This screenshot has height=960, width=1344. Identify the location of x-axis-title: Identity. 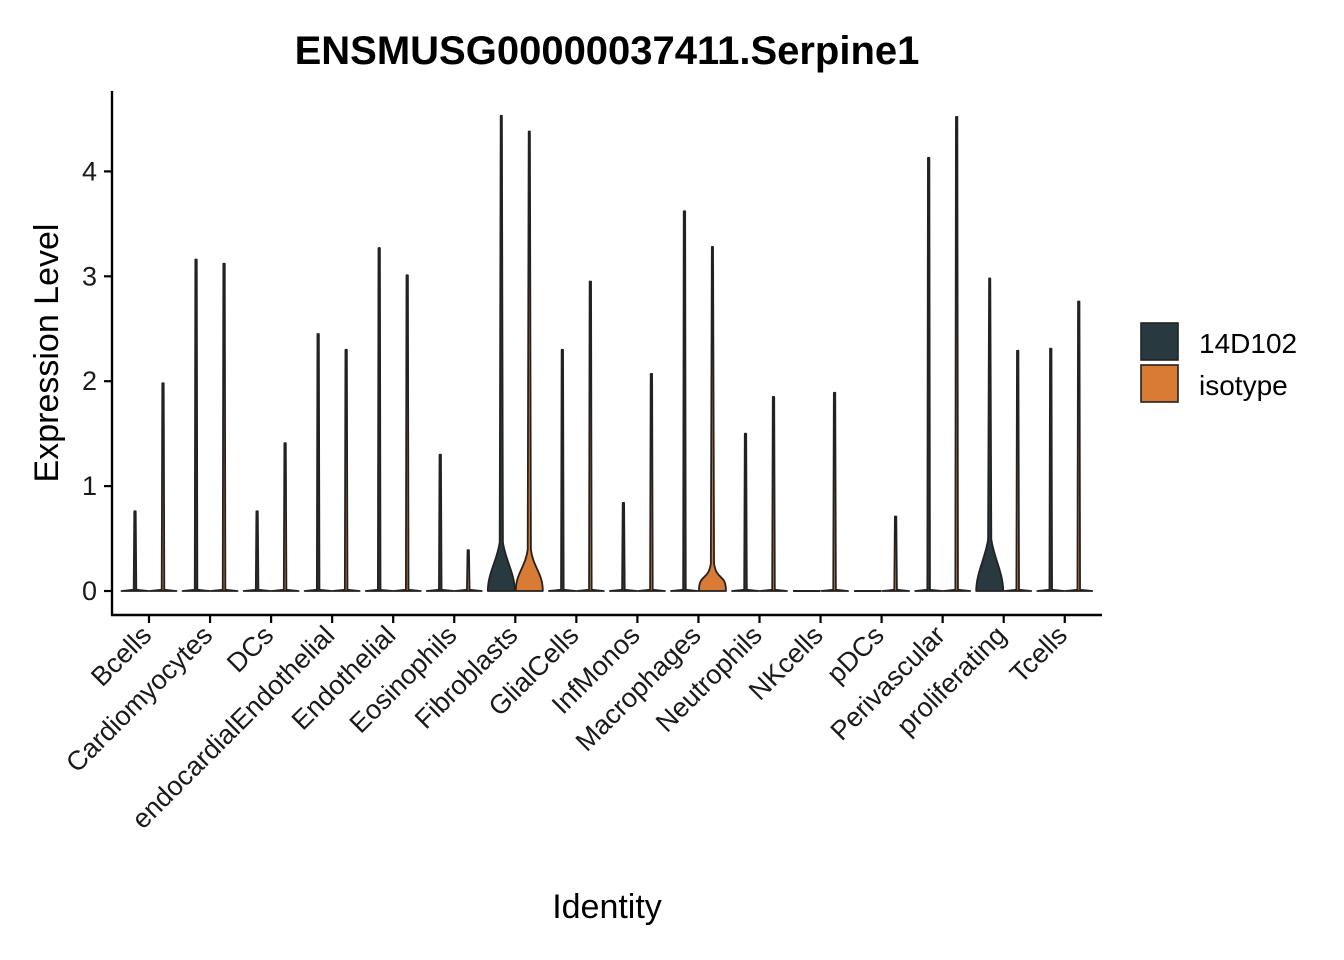
(607, 907).